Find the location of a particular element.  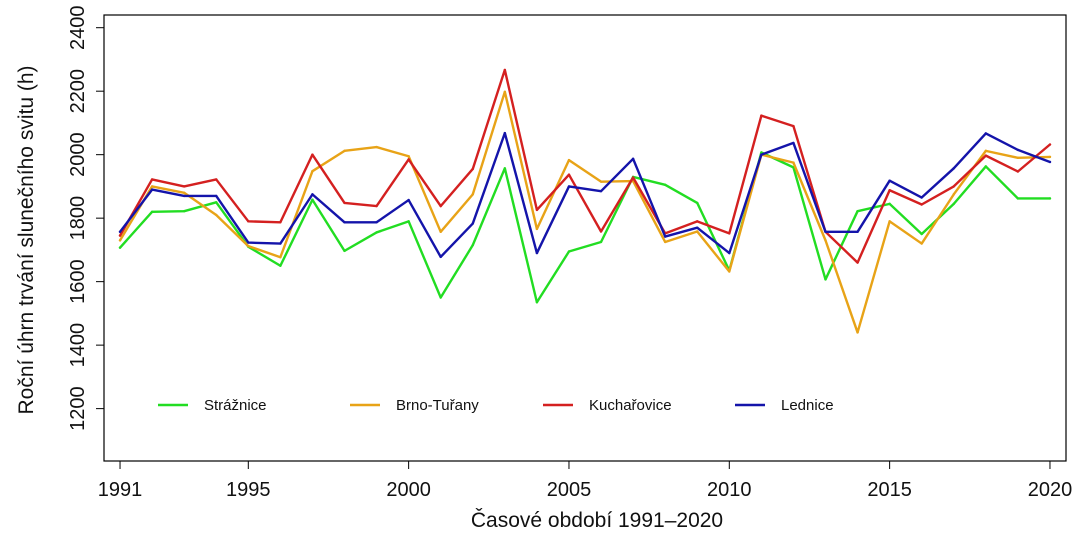

y-tick-label: 1800 is located at coordinates (78, 218).